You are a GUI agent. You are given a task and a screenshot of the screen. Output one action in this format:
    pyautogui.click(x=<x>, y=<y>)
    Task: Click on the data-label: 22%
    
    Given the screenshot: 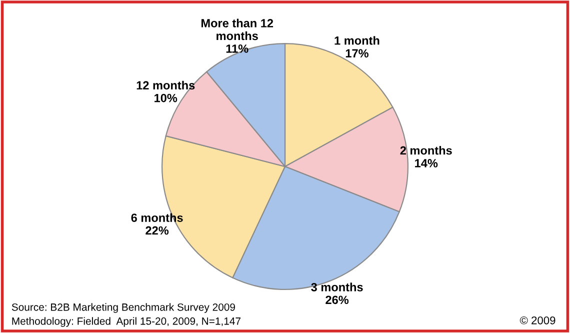 What is the action you would take?
    pyautogui.click(x=157, y=230)
    